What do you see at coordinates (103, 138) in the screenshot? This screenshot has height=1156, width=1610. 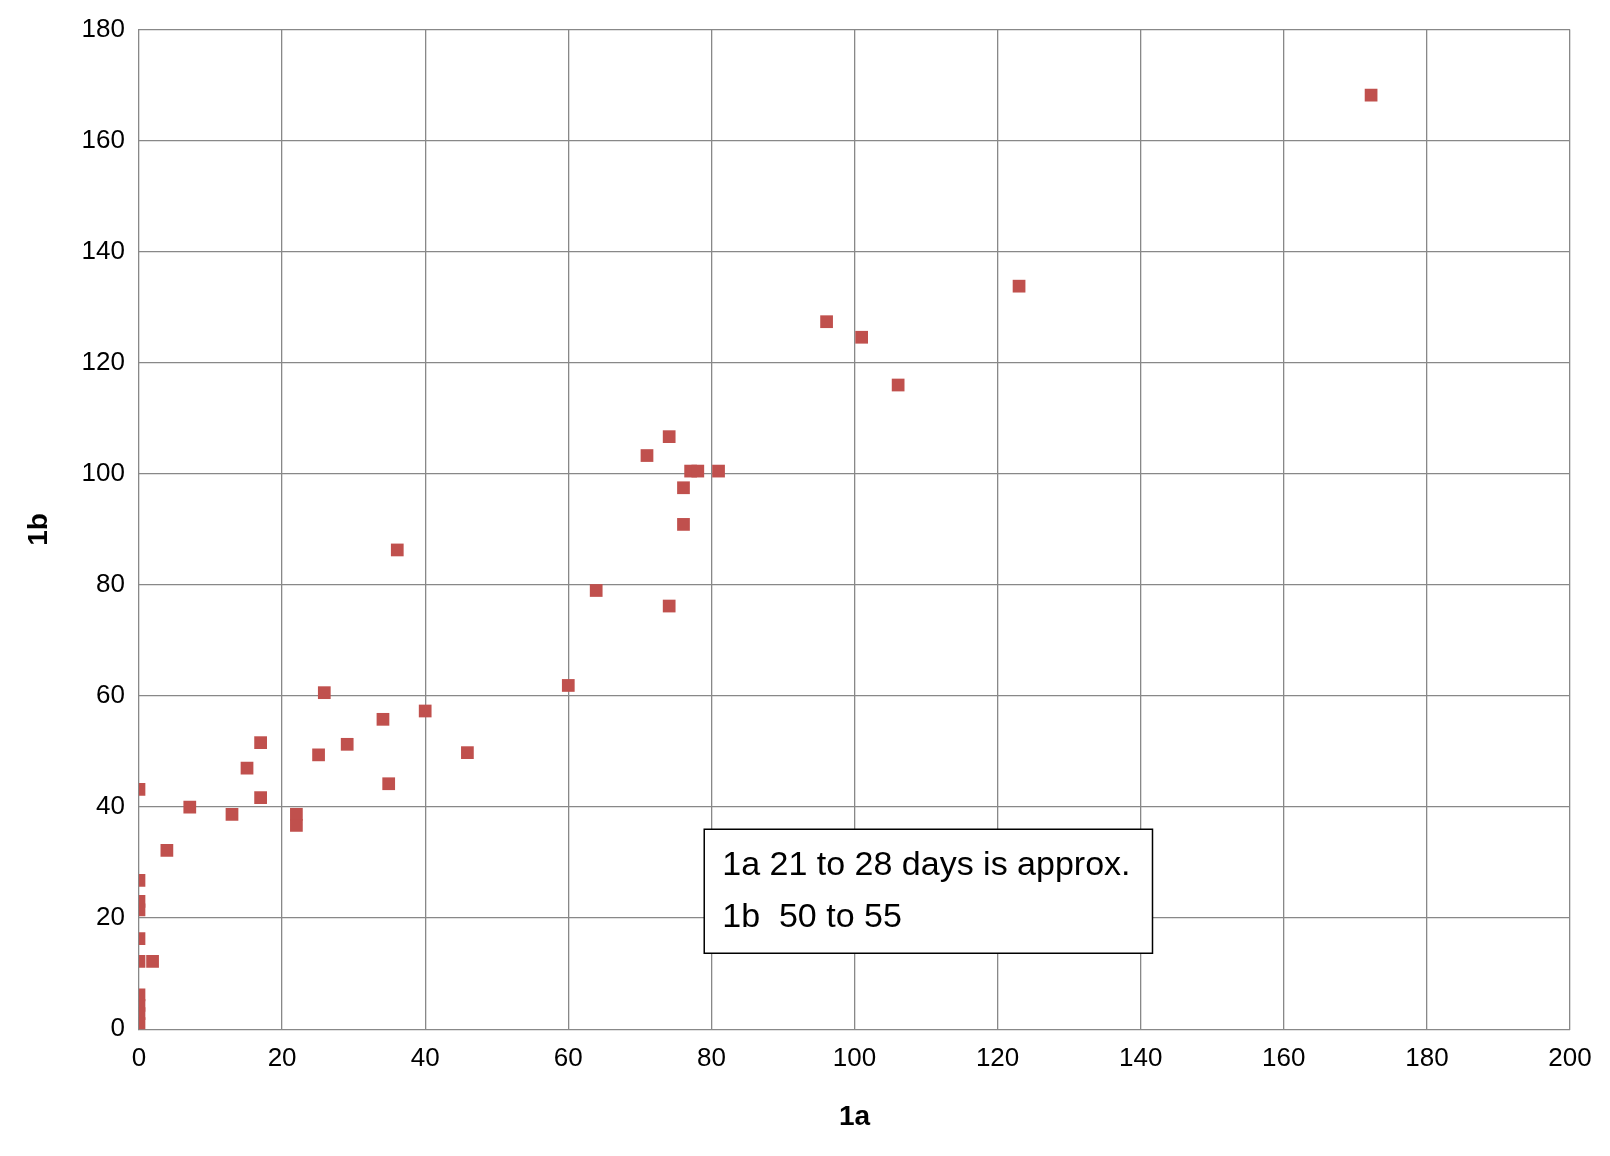 I see `y-tick-label: 160` at bounding box center [103, 138].